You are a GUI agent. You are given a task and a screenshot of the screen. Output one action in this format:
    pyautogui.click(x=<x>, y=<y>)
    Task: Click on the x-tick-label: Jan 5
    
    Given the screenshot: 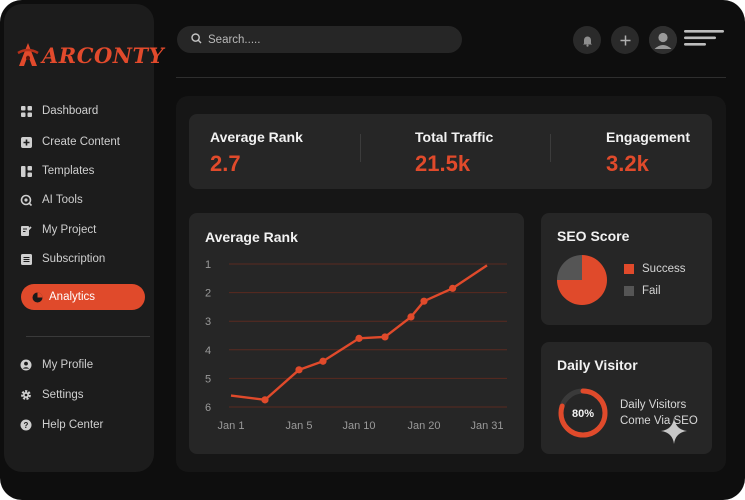 What is the action you would take?
    pyautogui.click(x=299, y=426)
    